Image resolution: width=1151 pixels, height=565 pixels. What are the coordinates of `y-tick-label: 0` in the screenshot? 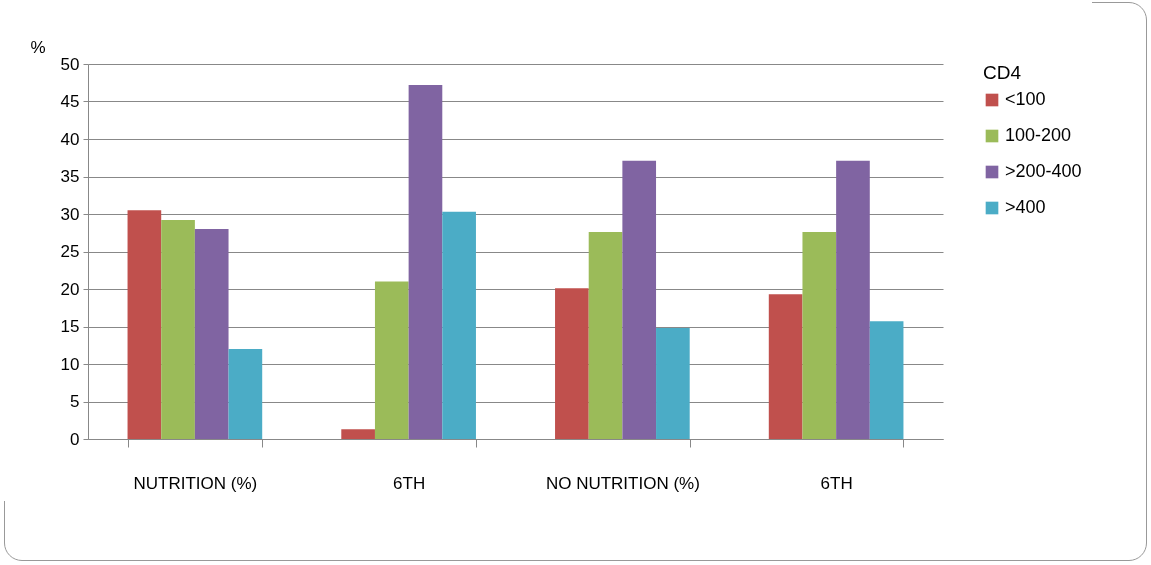 It's located at (75, 439).